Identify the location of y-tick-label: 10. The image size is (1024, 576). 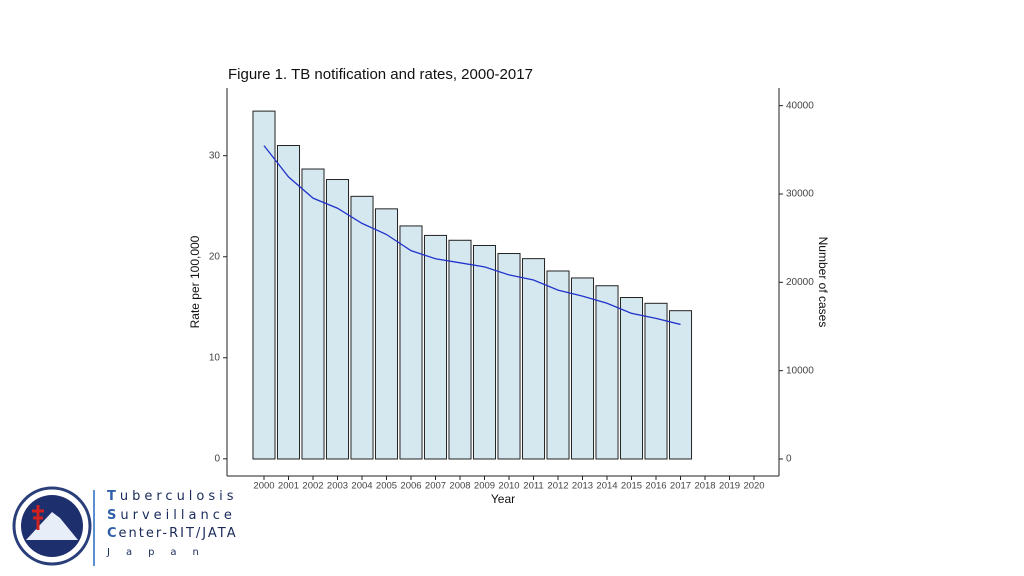
(215, 357).